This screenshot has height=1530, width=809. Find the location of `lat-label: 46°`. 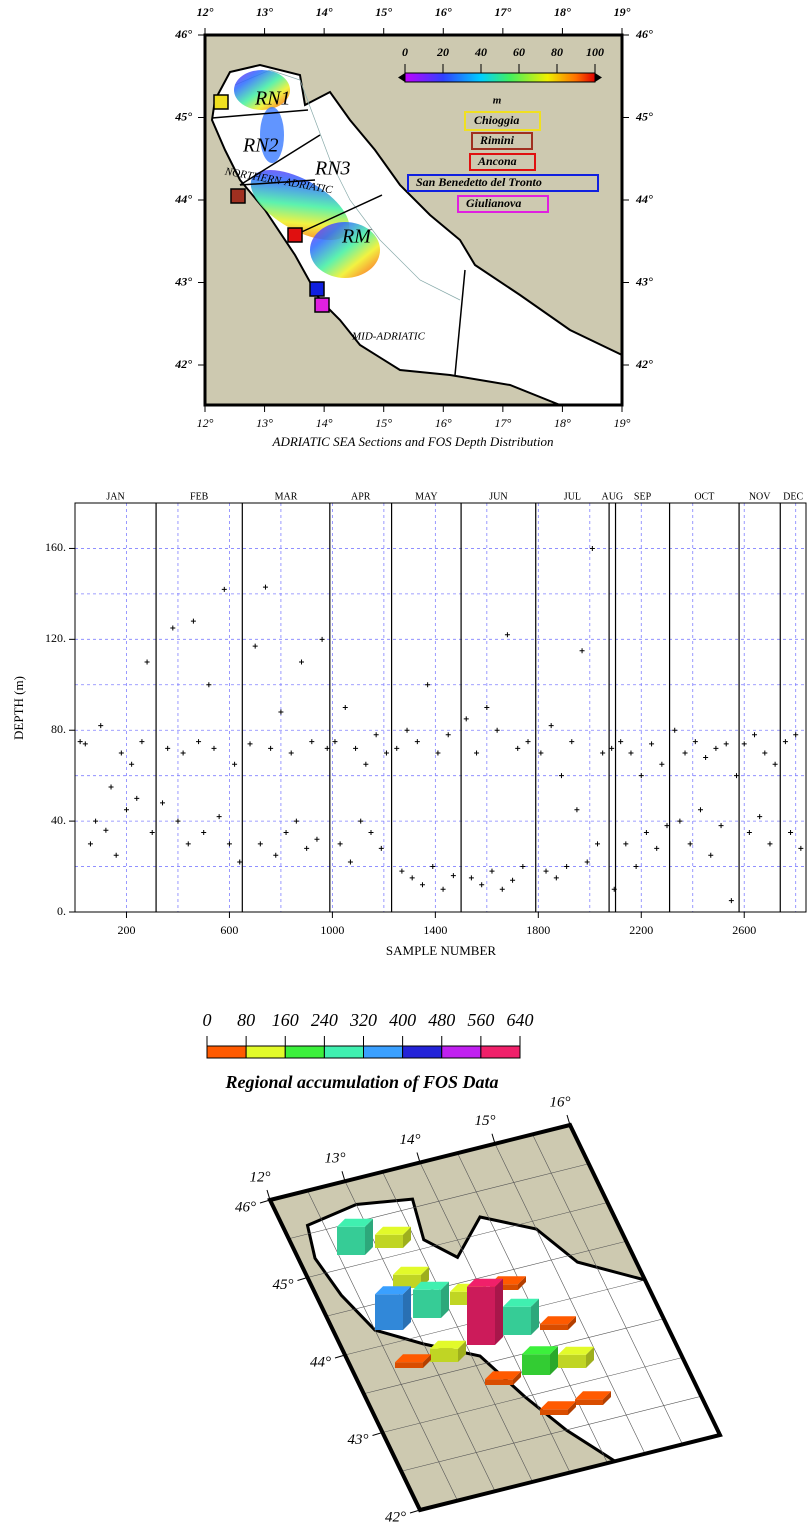

lat-label: 46° is located at coordinates (245, 1207).